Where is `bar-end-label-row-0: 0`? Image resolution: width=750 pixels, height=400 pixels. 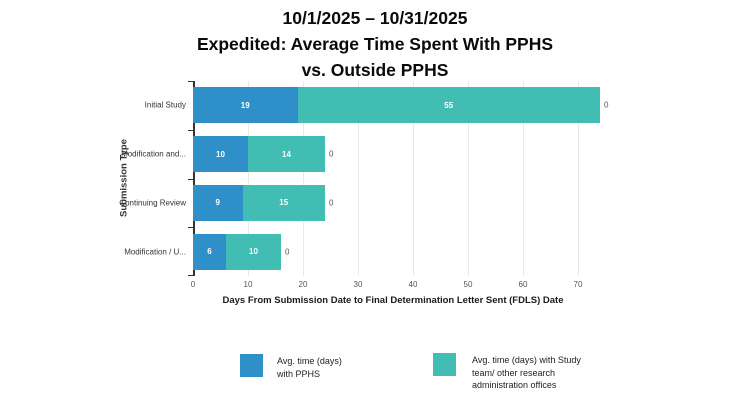
bar-end-label-row-0: 0 is located at coordinates (606, 105).